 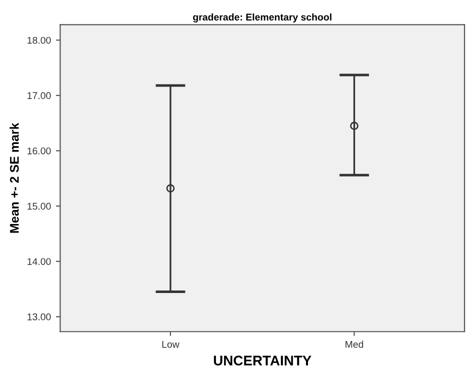 What do you see at coordinates (39, 150) in the screenshot?
I see `y-tick-label: 16.00` at bounding box center [39, 150].